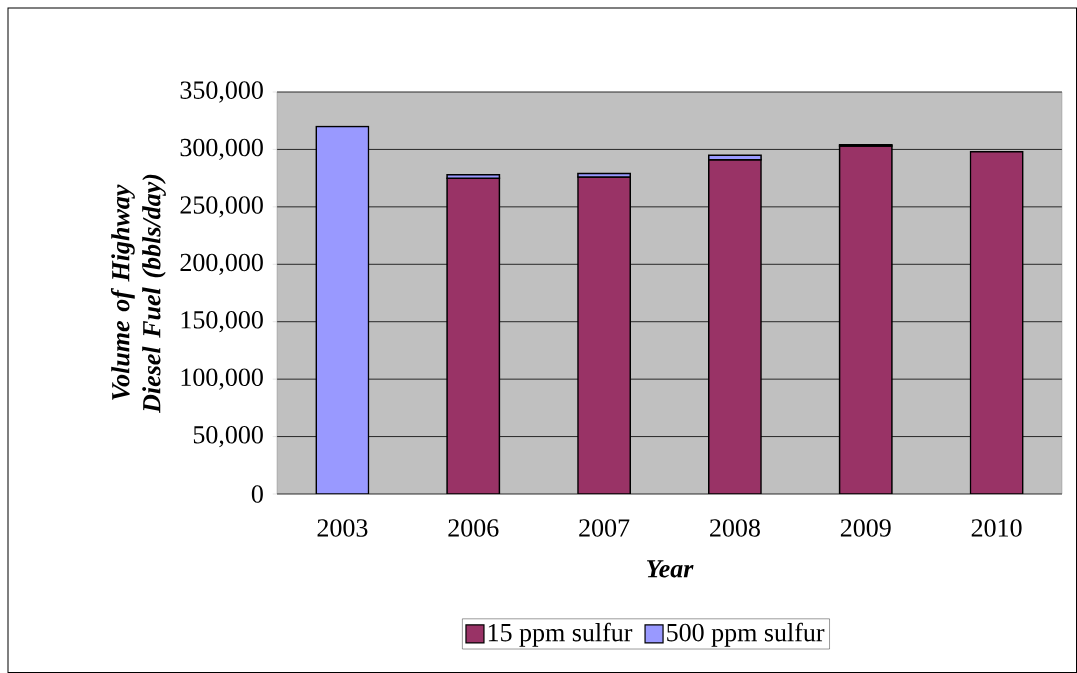  What do you see at coordinates (604, 528) in the screenshot?
I see `x-tick-label: 2007` at bounding box center [604, 528].